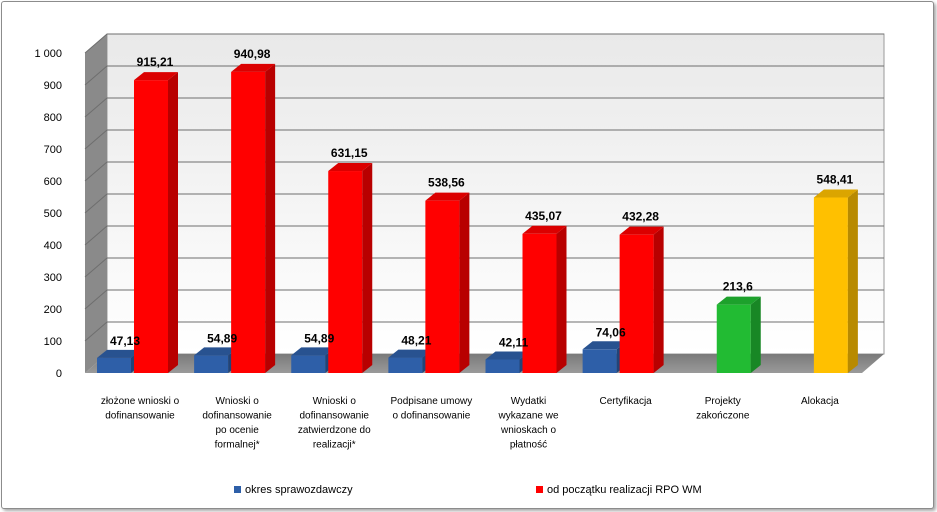 This screenshot has height=512, width=937. I want to click on bar-rpo-6-side, so click(755, 334).